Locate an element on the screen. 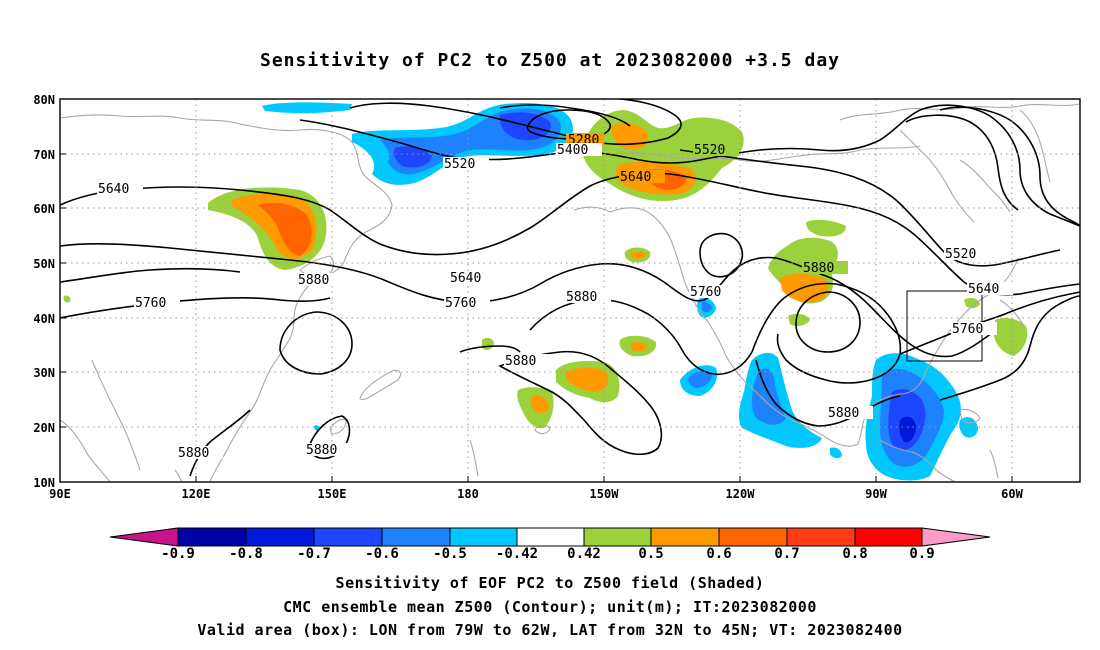 Image resolution: width=1100 pixels, height=650 pixels. lat-label: 70N is located at coordinates (44, 155).